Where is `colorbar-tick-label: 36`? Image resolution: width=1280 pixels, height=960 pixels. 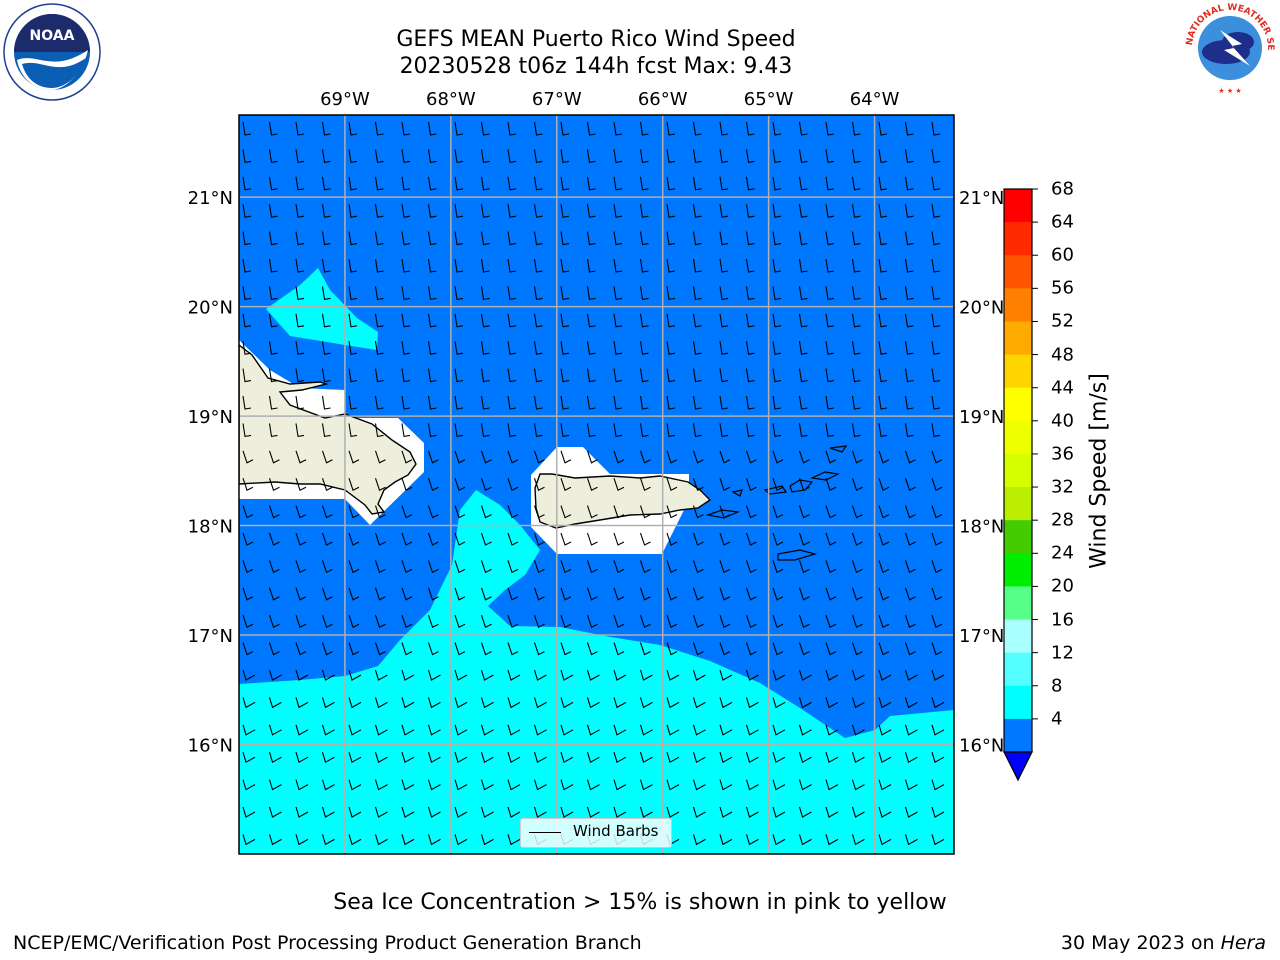 colorbar-tick-label: 36 is located at coordinates (1062, 454).